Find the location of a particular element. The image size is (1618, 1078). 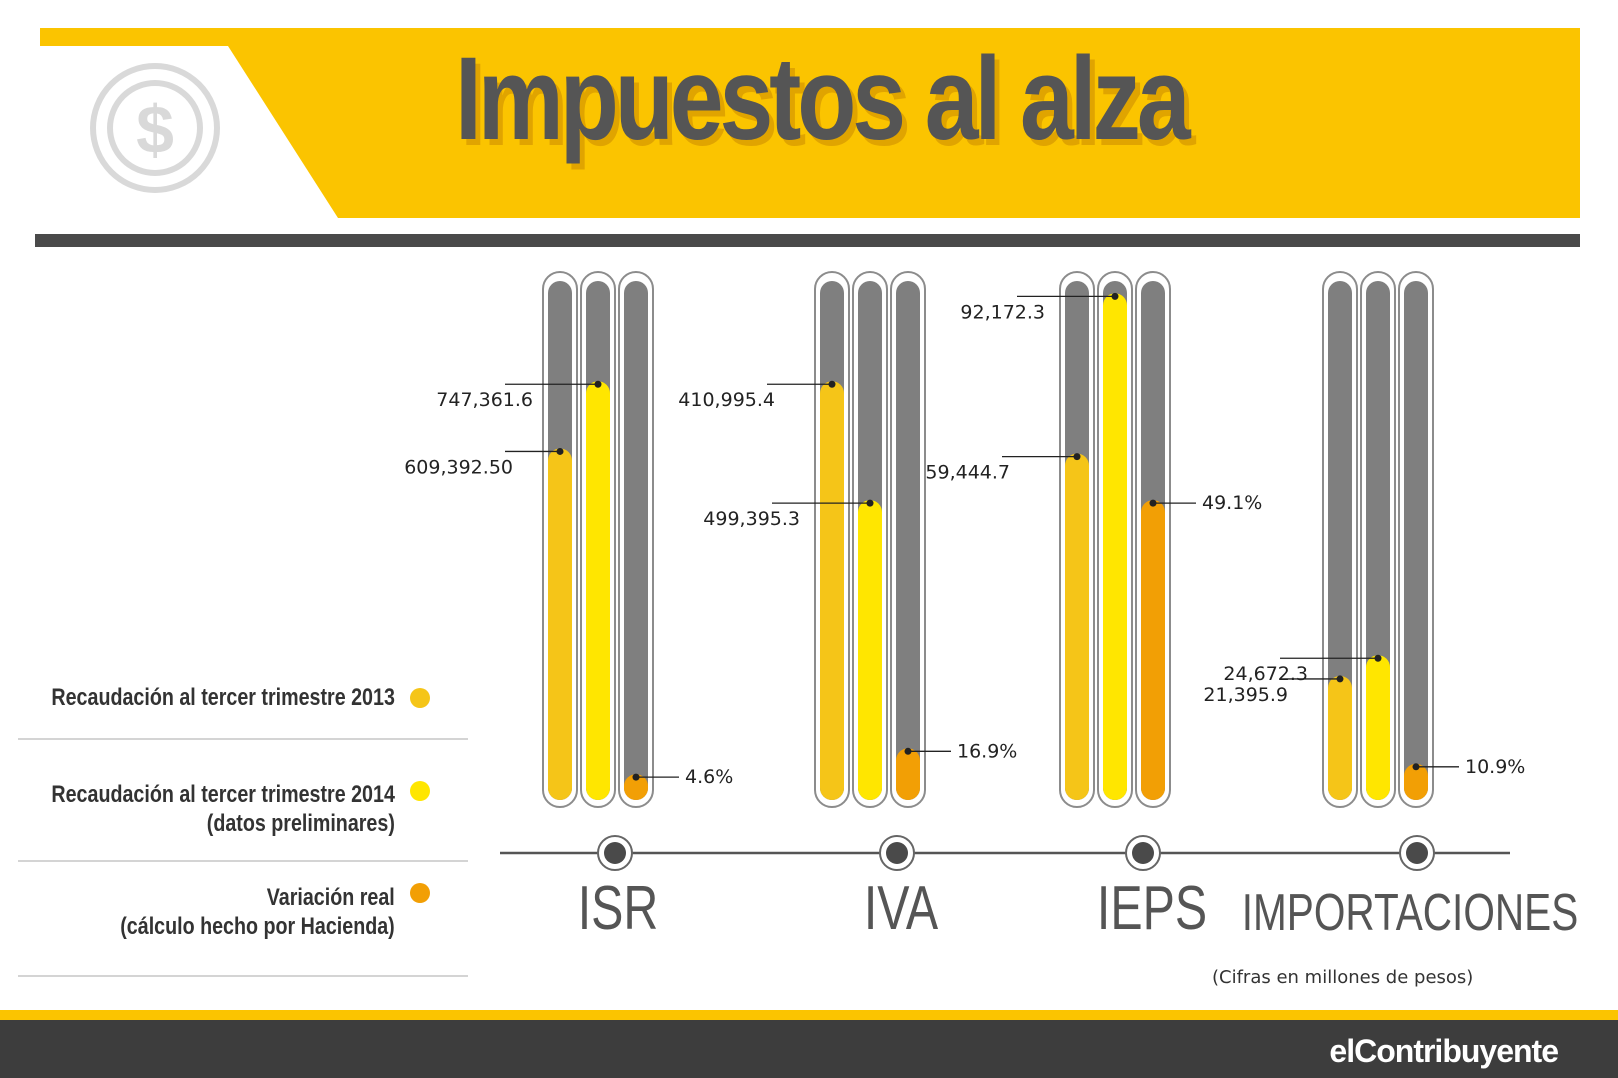

legend-label-line: Recaudación al tercer trimestre 2013 is located at coordinates (223, 697).